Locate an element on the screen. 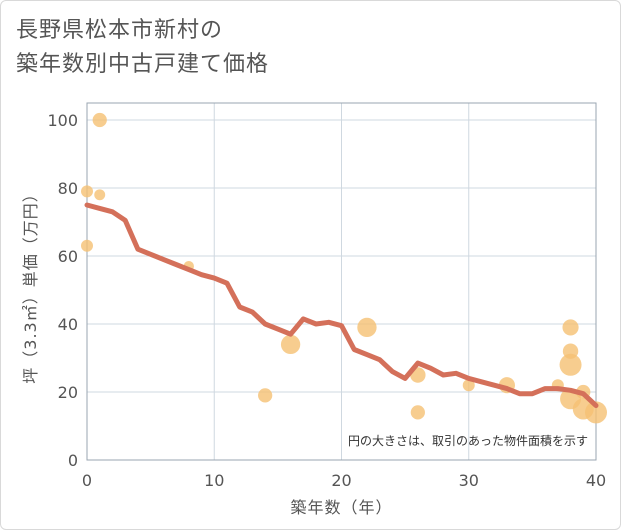  y-tick-label: 40 is located at coordinates (68, 324).